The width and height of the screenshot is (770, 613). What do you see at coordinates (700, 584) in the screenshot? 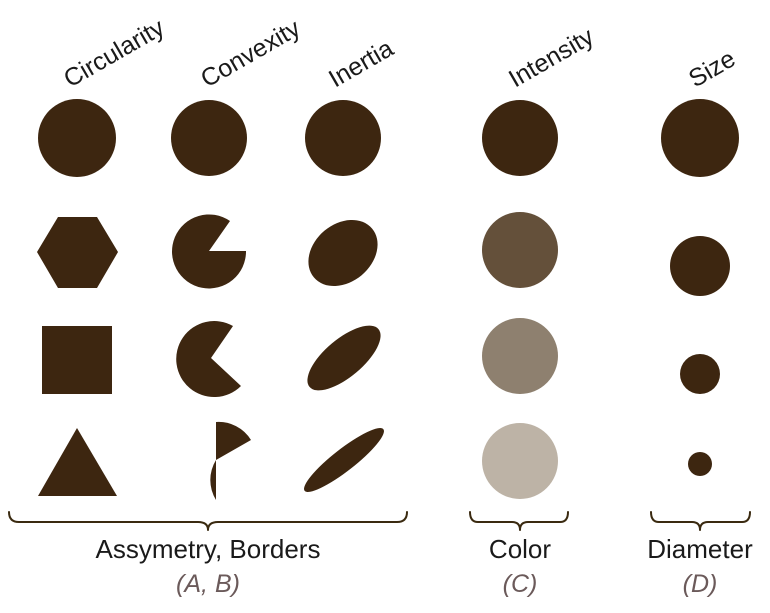
I see `group-sublabel-diameter: (D)` at bounding box center [700, 584].